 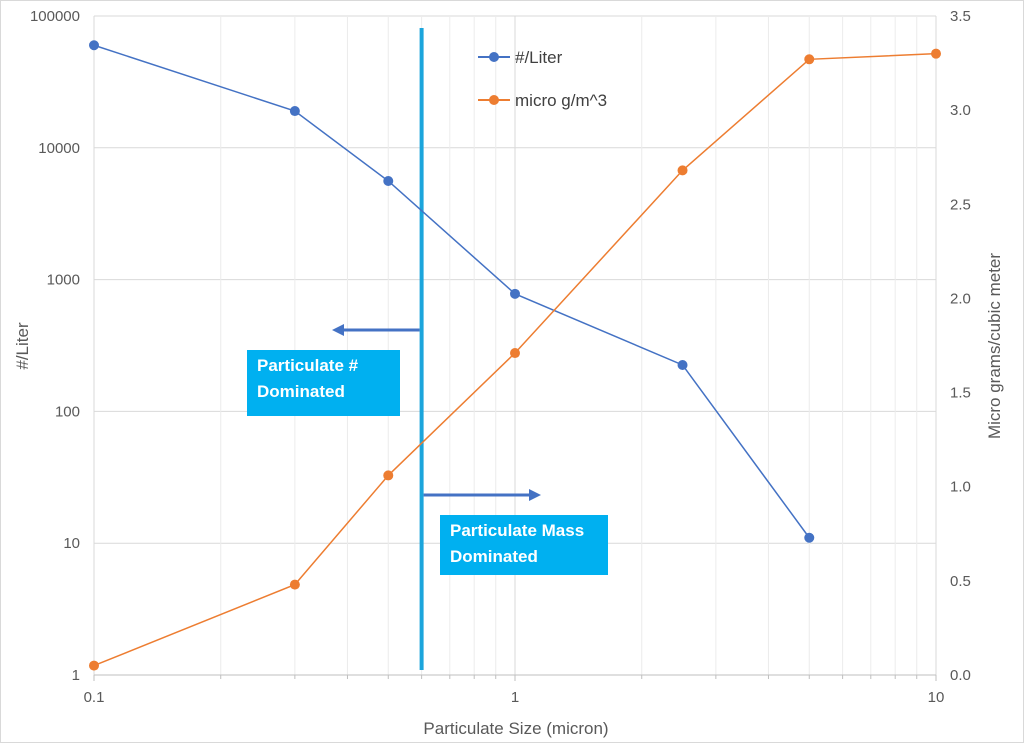 I want to click on y2-tick-label: 3.0, so click(x=960, y=110).